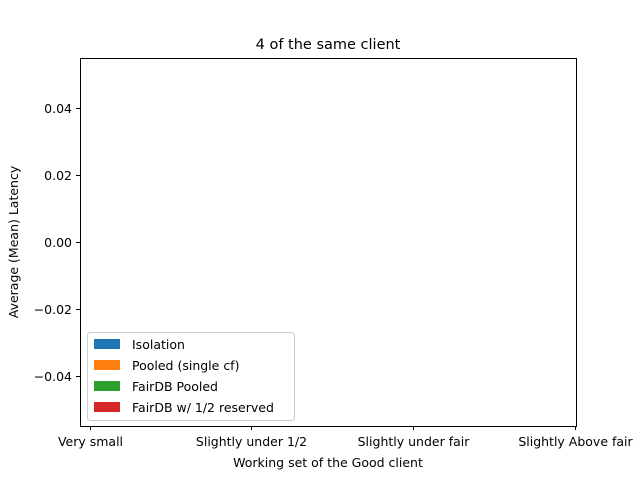 This screenshot has width=640, height=484. I want to click on y-tick-label: 0.00, so click(58, 242).